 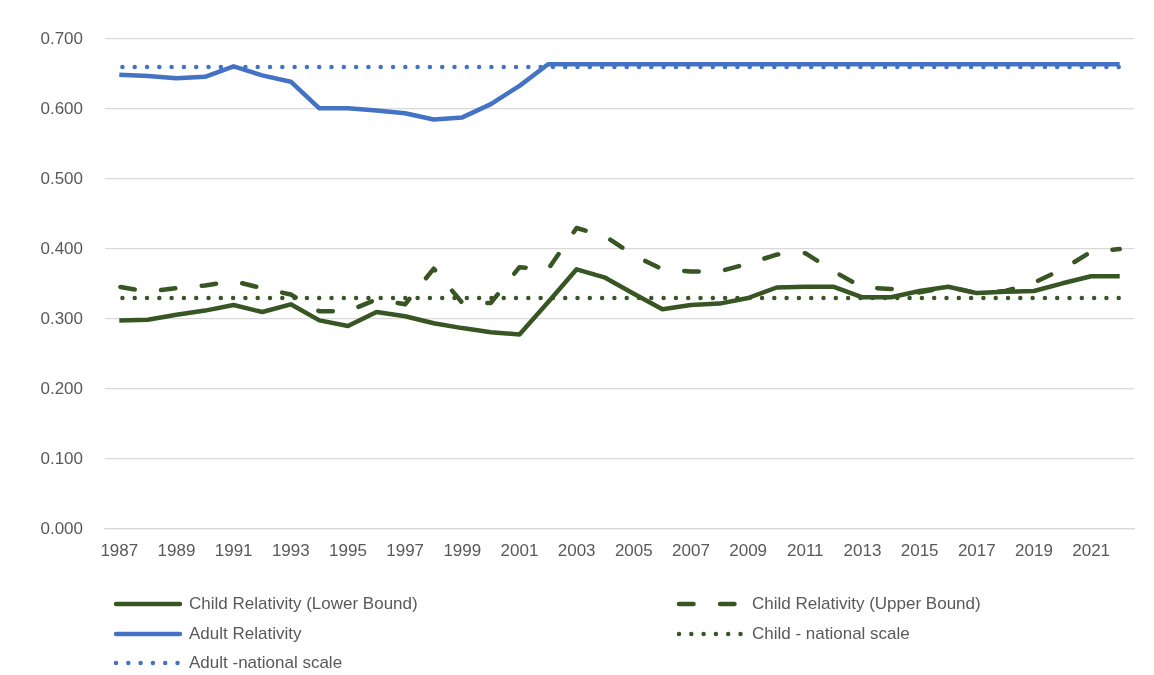 What do you see at coordinates (61, 318) in the screenshot?
I see `y-tick-label: 0.300` at bounding box center [61, 318].